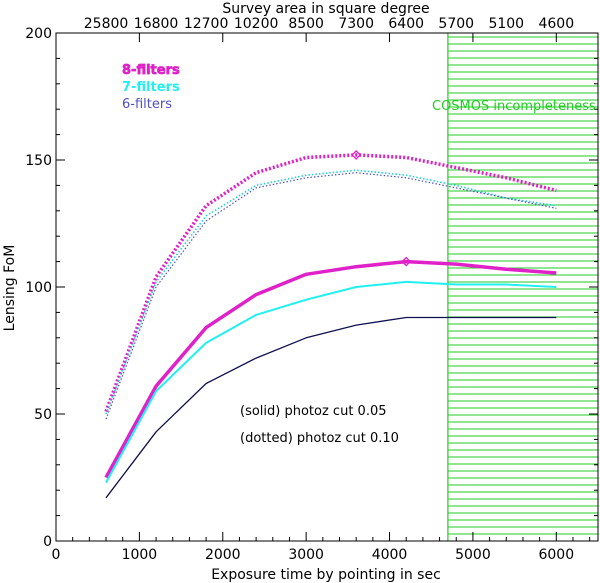 Image resolution: width=600 pixels, height=583 pixels. What do you see at coordinates (223, 555) in the screenshot?
I see `x-tick-label: 2000` at bounding box center [223, 555].